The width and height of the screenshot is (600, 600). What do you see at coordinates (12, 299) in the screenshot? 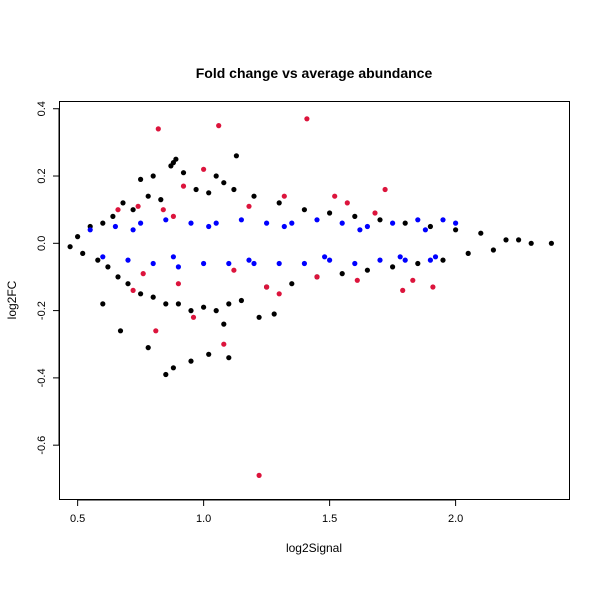
I see `y-axis-label: log2FC` at bounding box center [12, 299].